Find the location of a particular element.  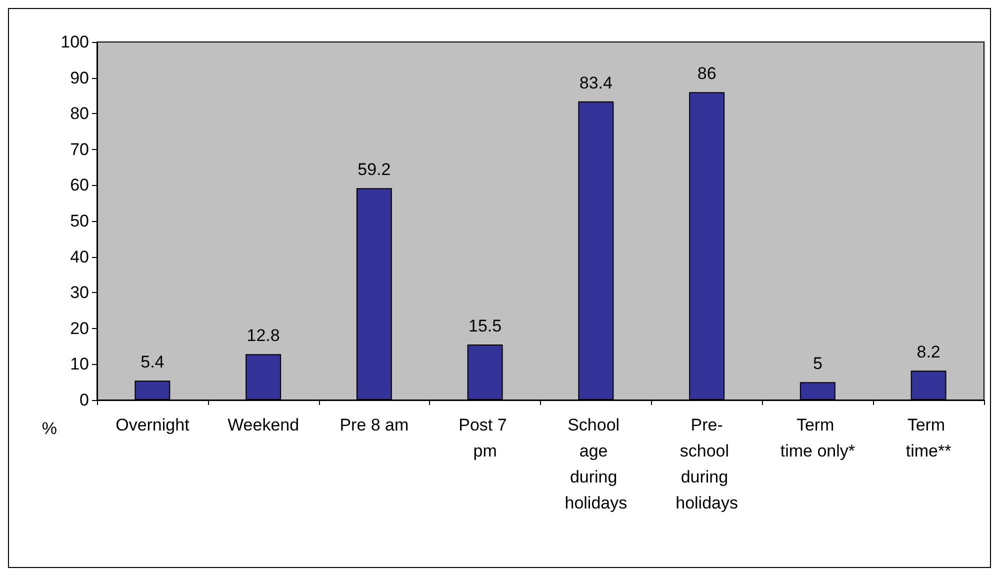

y-tick-label: 90 is located at coordinates (79, 78).